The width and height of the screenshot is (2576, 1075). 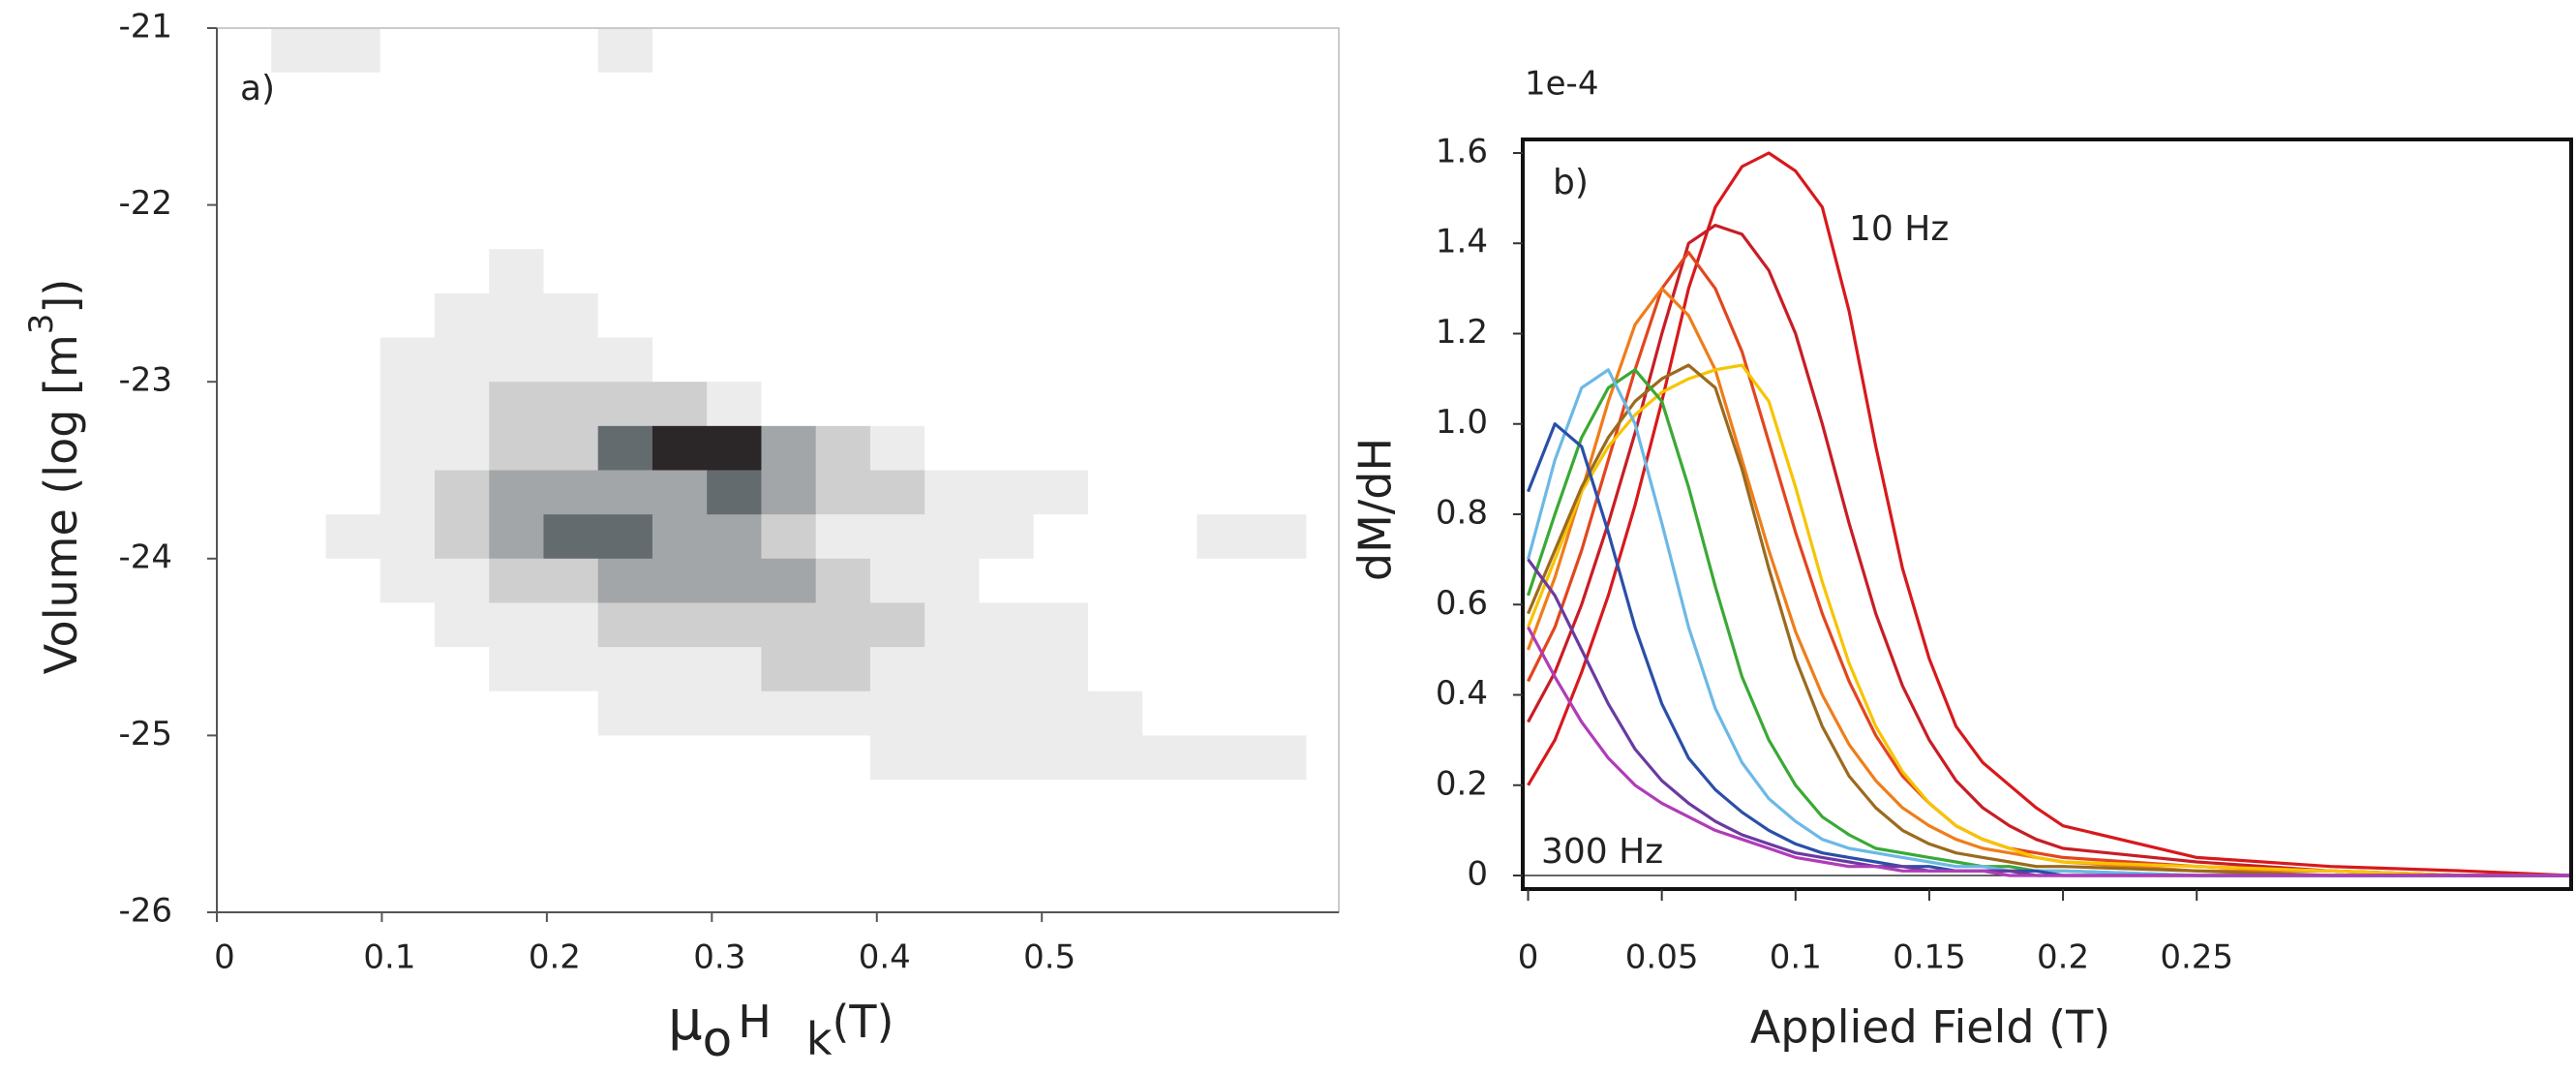 What do you see at coordinates (1049, 957) in the screenshot?
I see `x-tick-label: 0.5` at bounding box center [1049, 957].